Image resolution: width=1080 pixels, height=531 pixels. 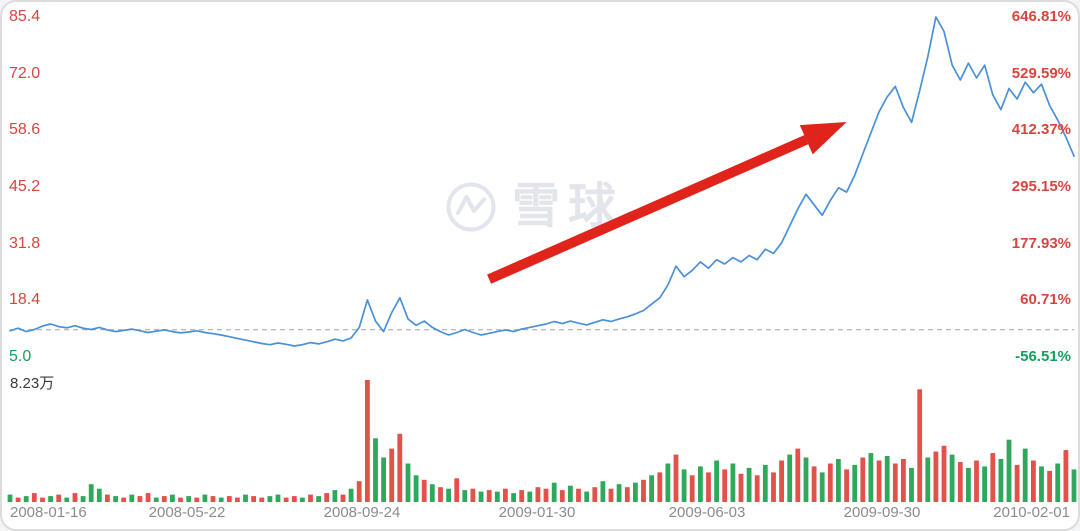 I want to click on xueqiu-logo-icon, so click(x=471, y=207).